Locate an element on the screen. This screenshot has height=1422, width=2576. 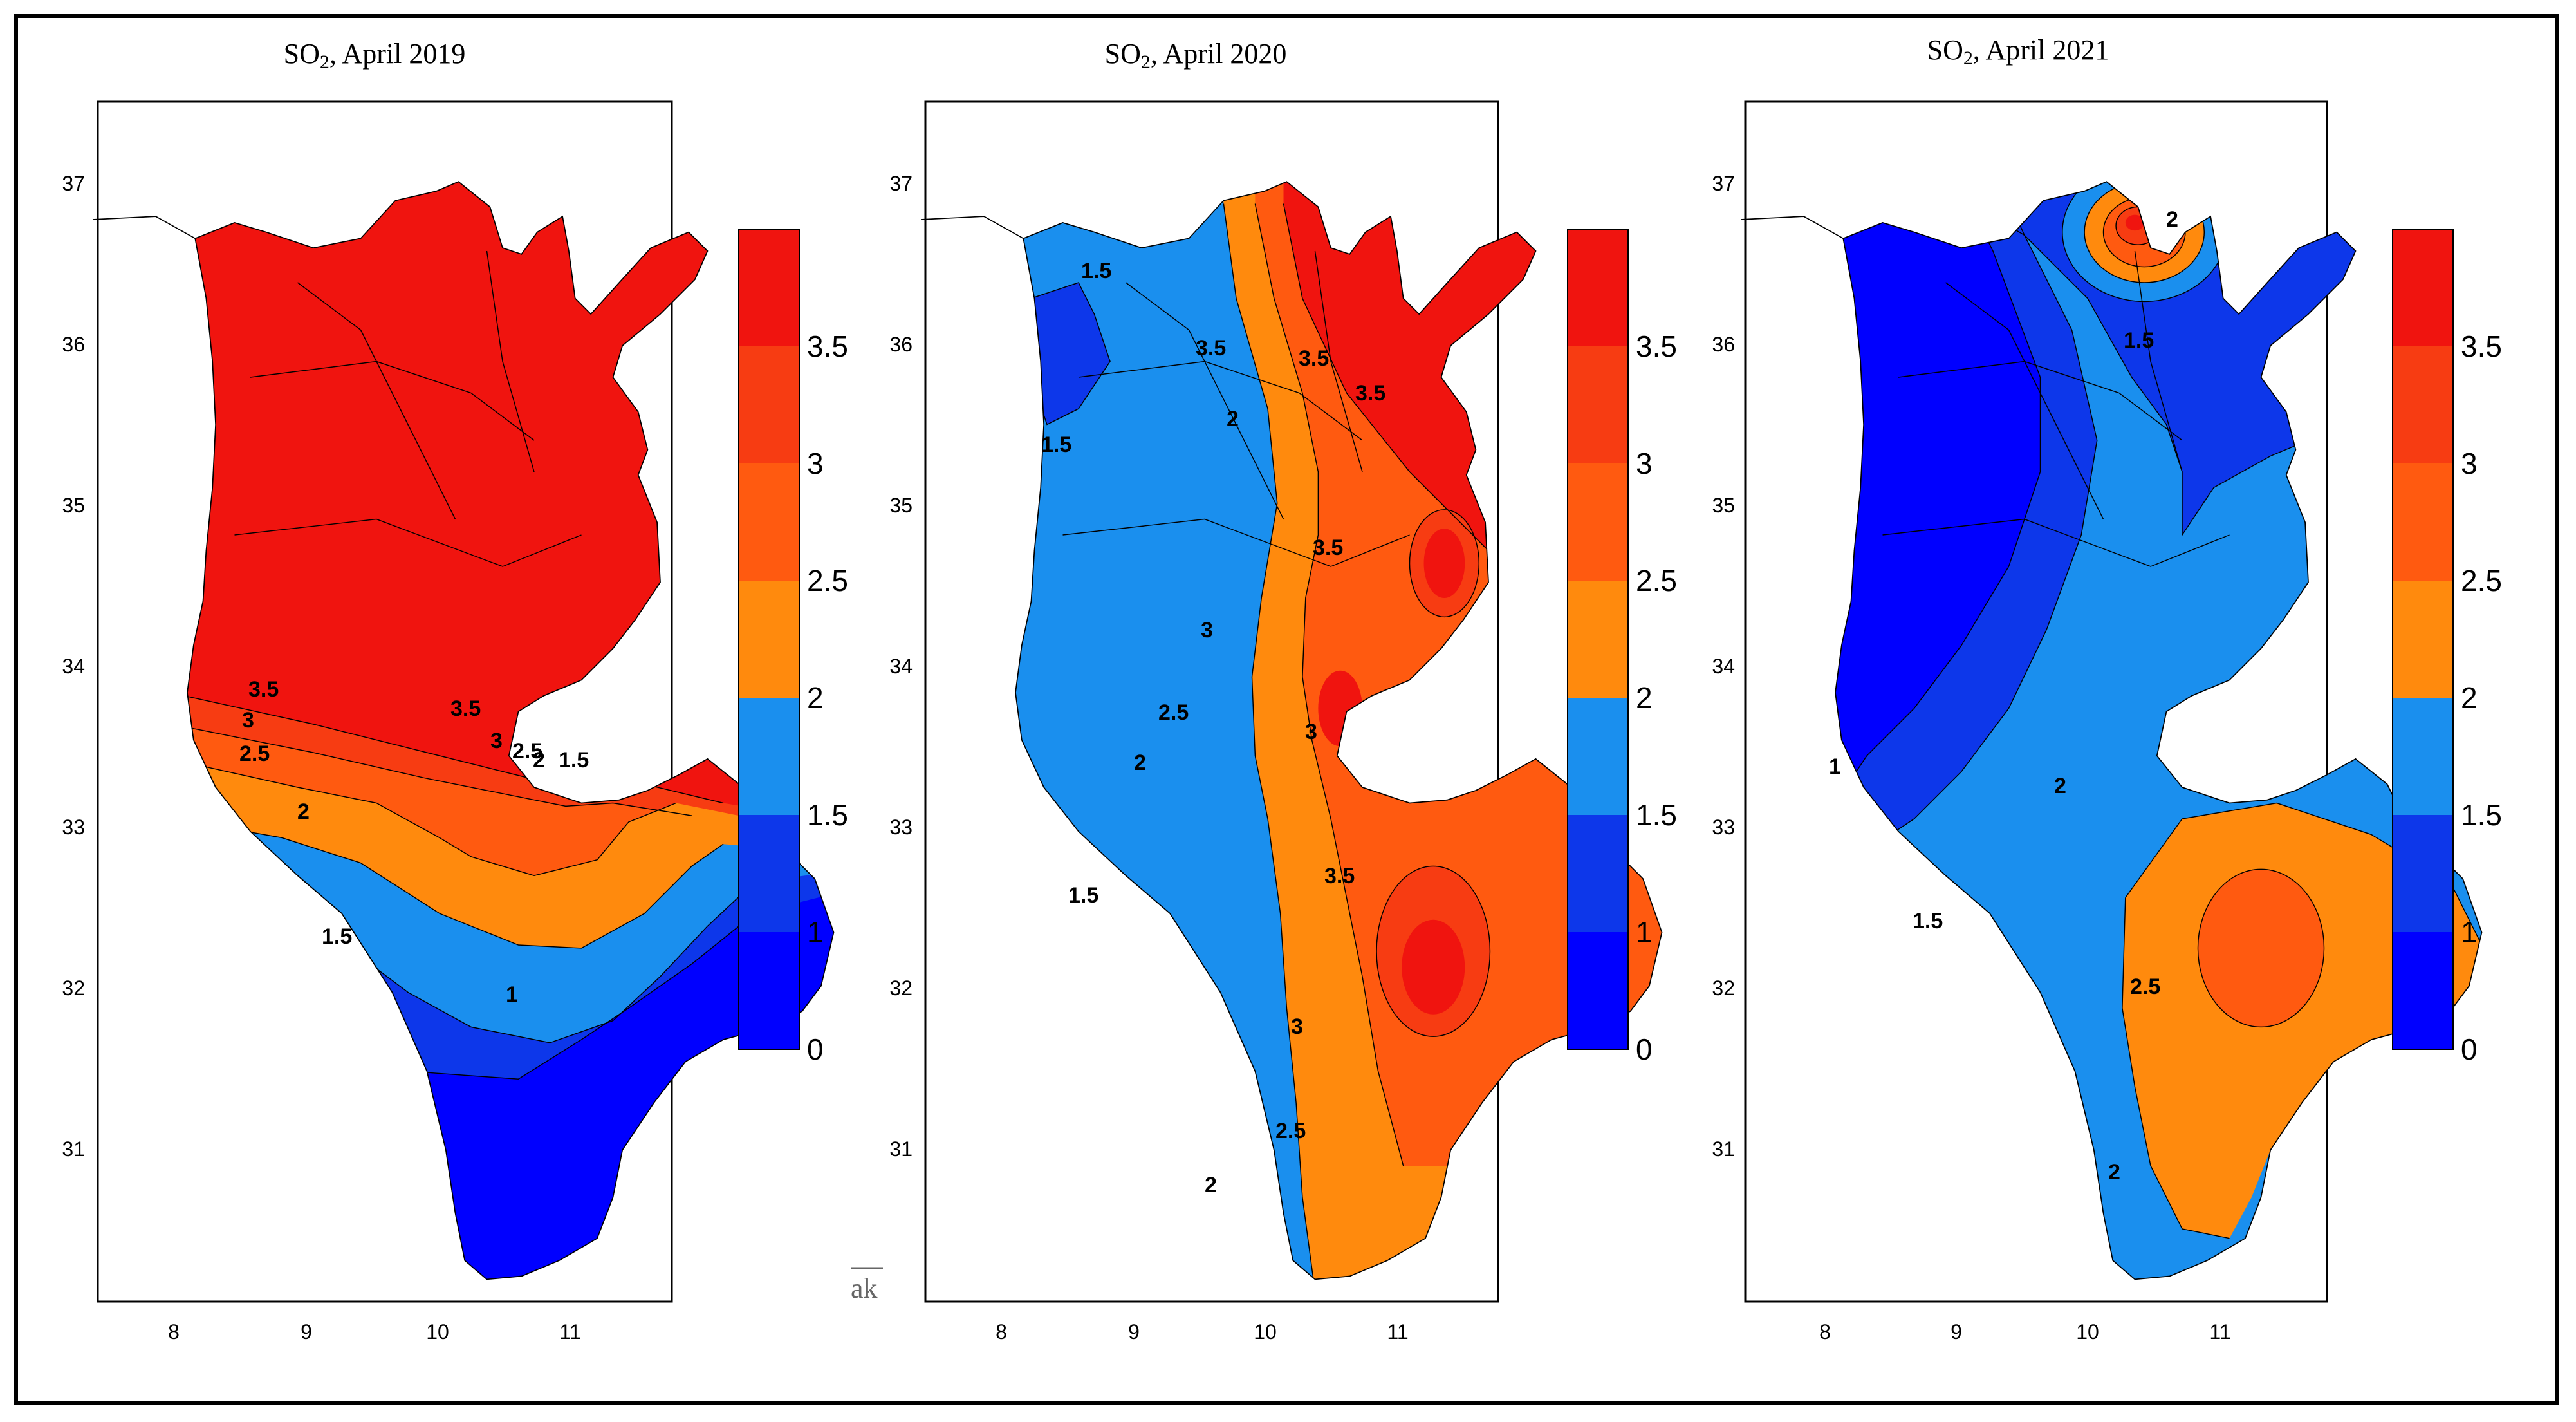
colorbar-2020: 0 1 1.5 2 2.5 3 3.5 is located at coordinates (1622, 647).